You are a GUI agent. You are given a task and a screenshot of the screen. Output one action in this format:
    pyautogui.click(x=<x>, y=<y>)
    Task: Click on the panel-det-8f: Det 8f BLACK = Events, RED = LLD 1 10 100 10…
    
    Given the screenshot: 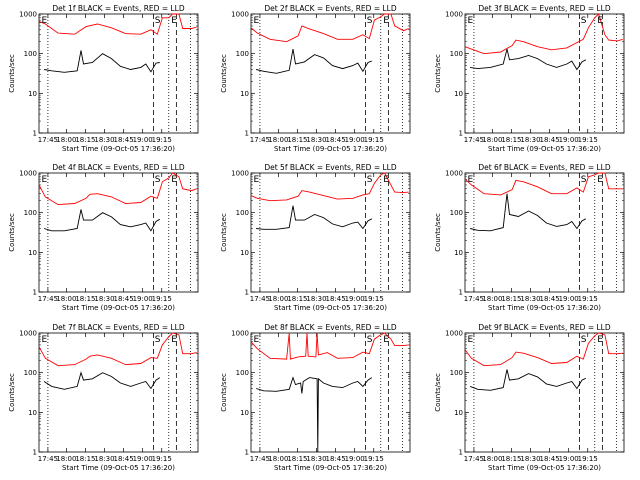 What is the action you would take?
    pyautogui.click(x=315, y=397)
    